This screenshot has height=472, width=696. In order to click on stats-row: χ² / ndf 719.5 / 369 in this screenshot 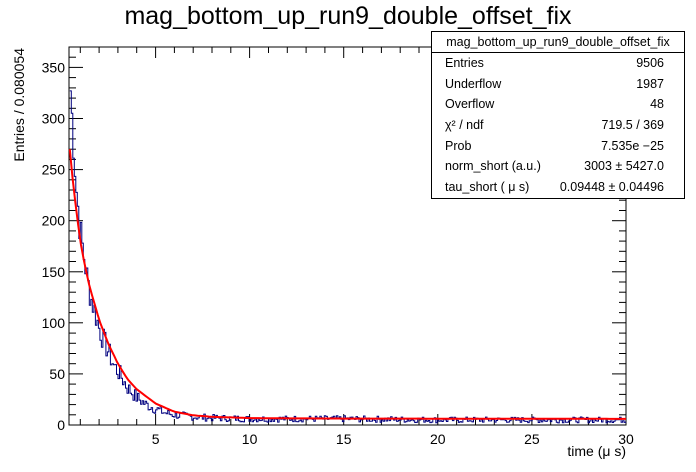, I will do `click(558, 125)`.